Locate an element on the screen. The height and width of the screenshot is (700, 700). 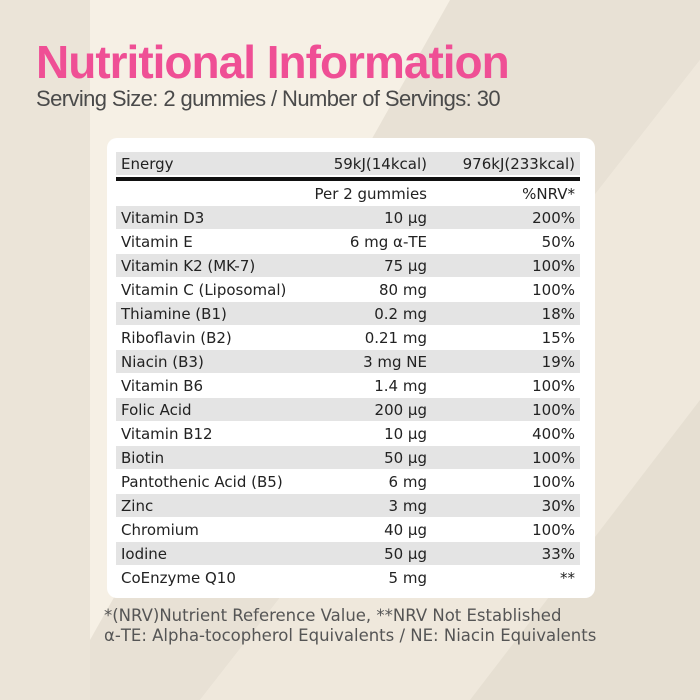
nutrient-nrv: 30% is located at coordinates (558, 505).